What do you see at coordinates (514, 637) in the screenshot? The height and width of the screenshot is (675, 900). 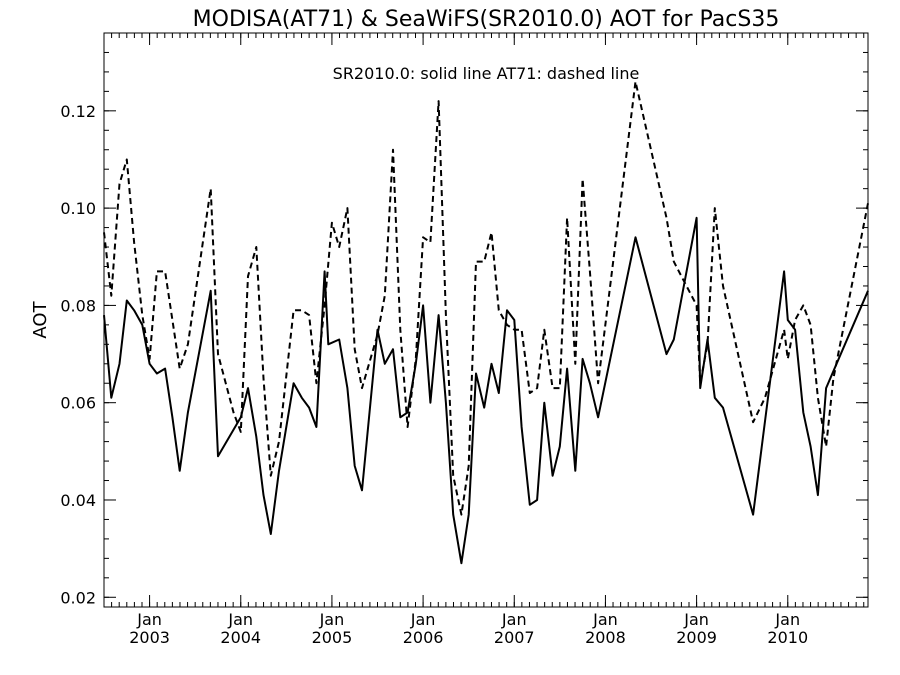 I see `x-tick-year-label: 2007` at bounding box center [514, 637].